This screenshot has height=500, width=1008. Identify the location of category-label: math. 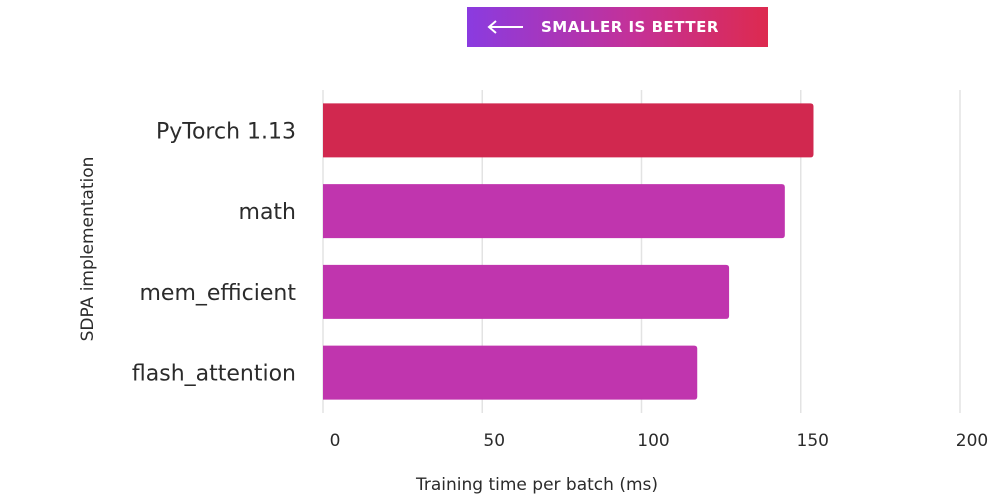
(267, 212).